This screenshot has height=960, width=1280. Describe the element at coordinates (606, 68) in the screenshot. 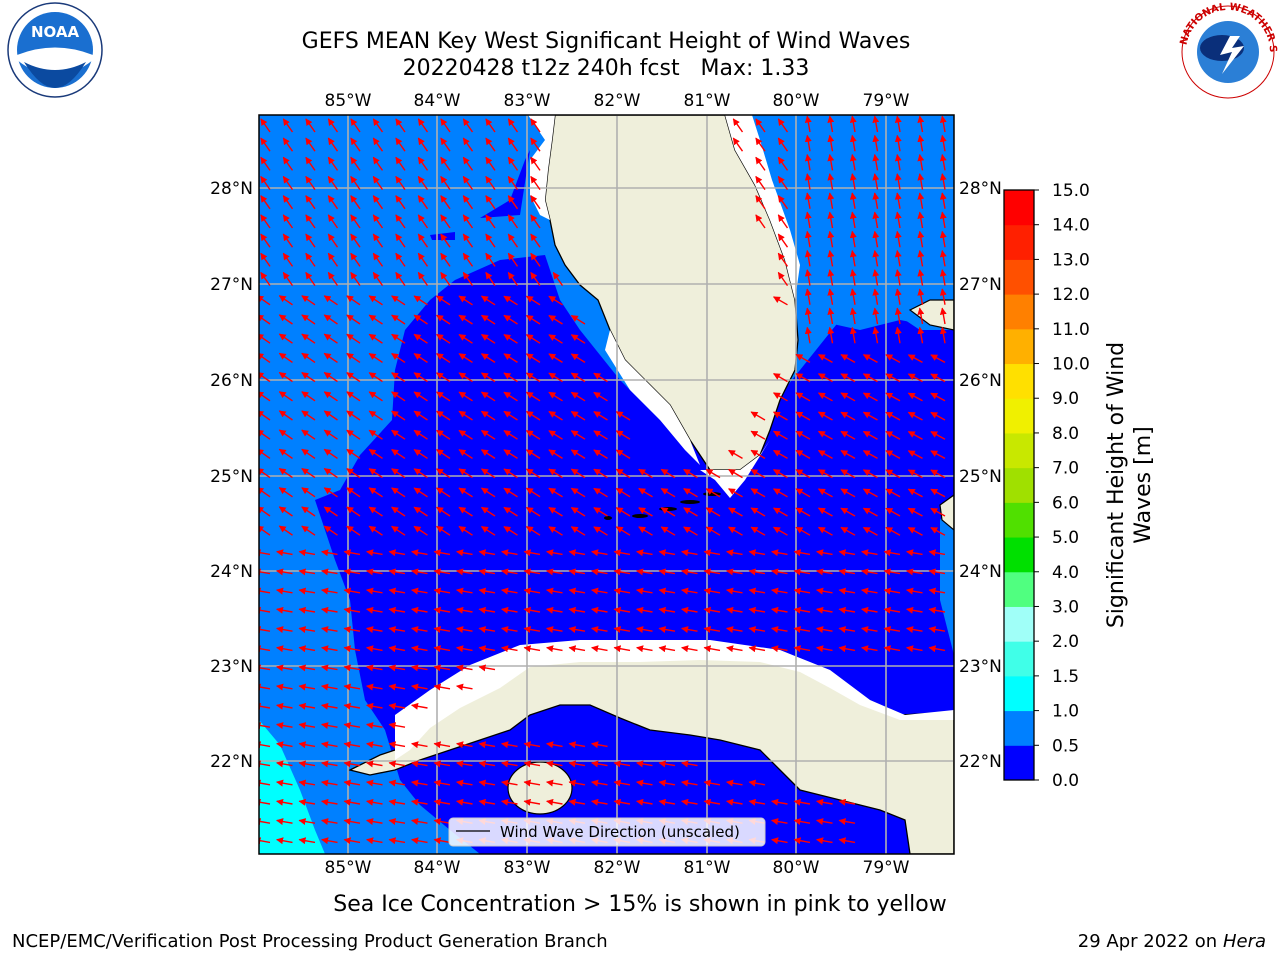

I see `chart-title-line2: 20220428 t12z 240h fcst Max: 1.33` at that location.